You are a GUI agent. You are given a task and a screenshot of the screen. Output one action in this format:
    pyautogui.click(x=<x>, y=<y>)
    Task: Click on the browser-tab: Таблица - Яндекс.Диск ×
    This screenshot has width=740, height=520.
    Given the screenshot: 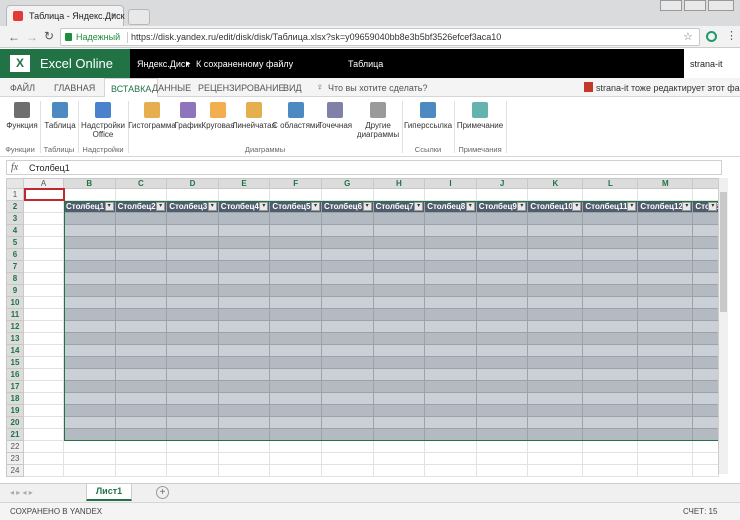 What is the action you would take?
    pyautogui.click(x=65, y=15)
    